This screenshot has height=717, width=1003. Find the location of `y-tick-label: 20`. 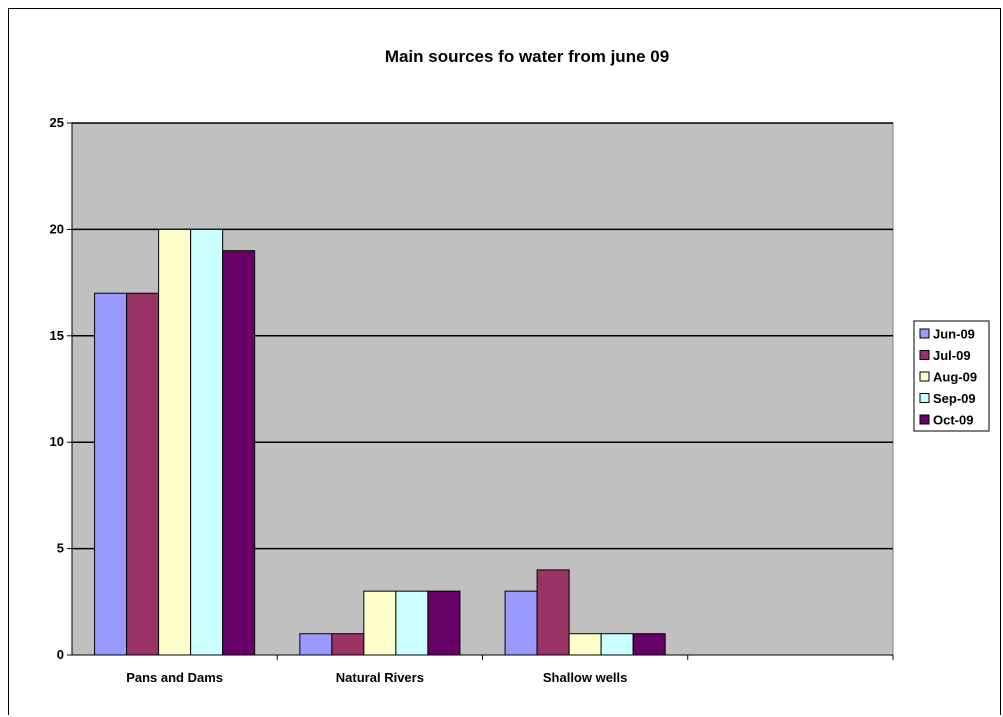

y-tick-label: 20 is located at coordinates (57, 228).